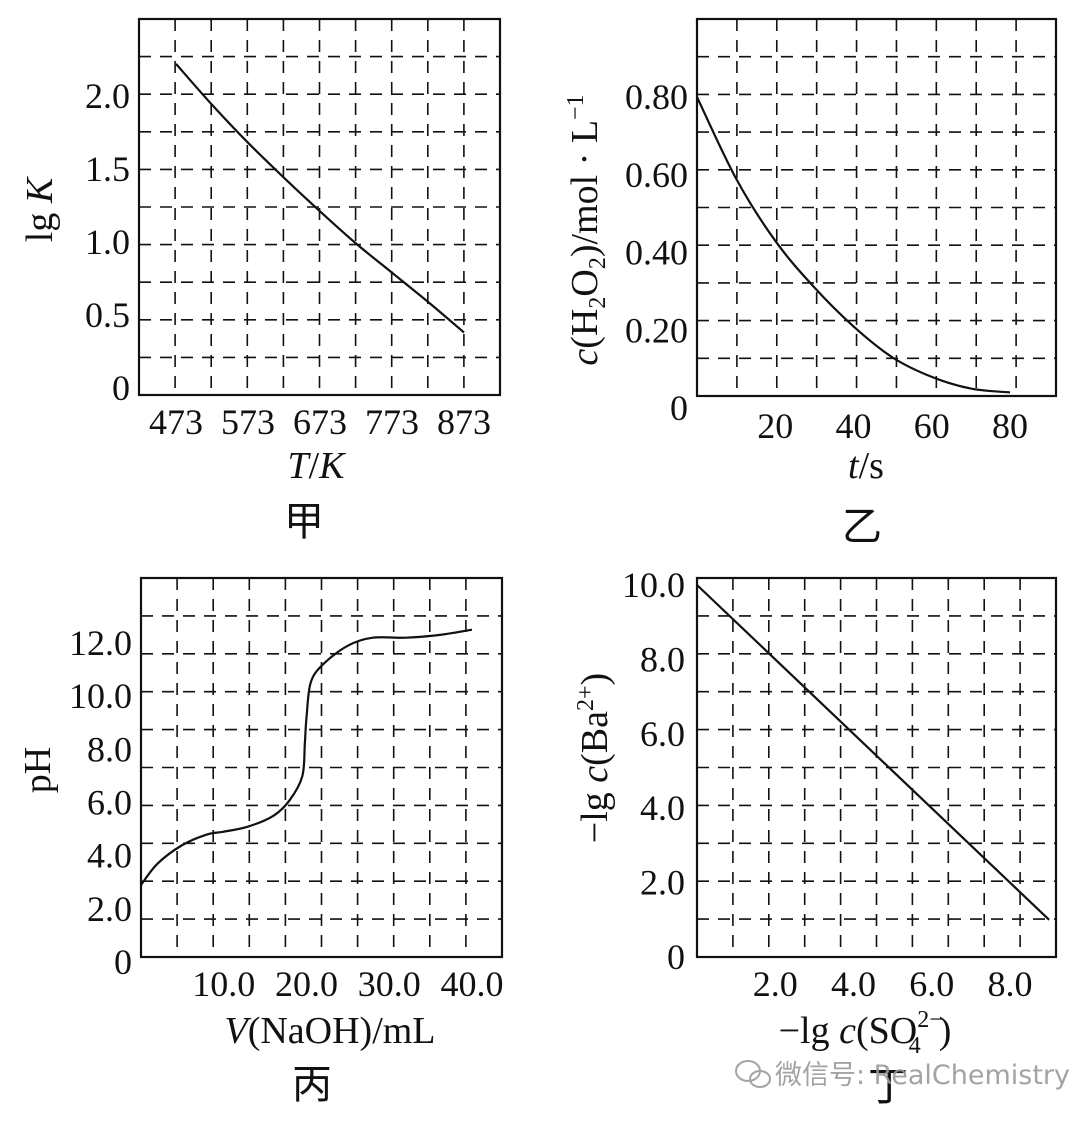 The height and width of the screenshot is (1125, 1080). I want to click on y-tick-label: 0.20, so click(656, 330).